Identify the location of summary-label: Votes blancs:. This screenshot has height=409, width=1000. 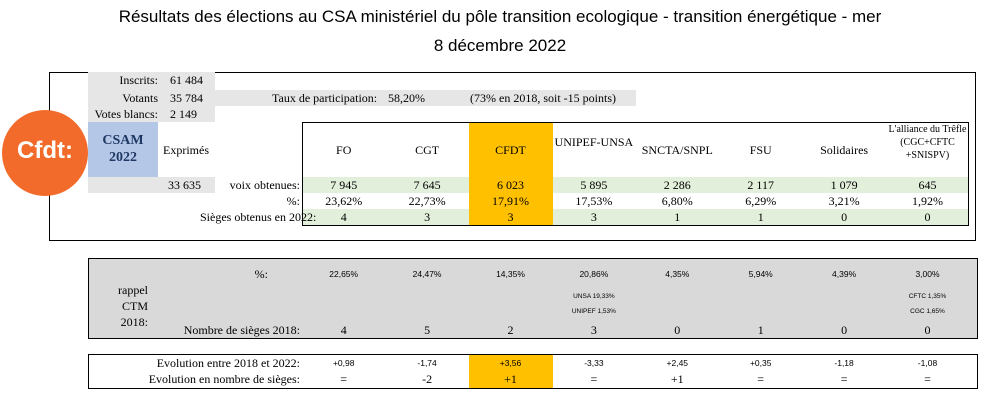
(126, 114).